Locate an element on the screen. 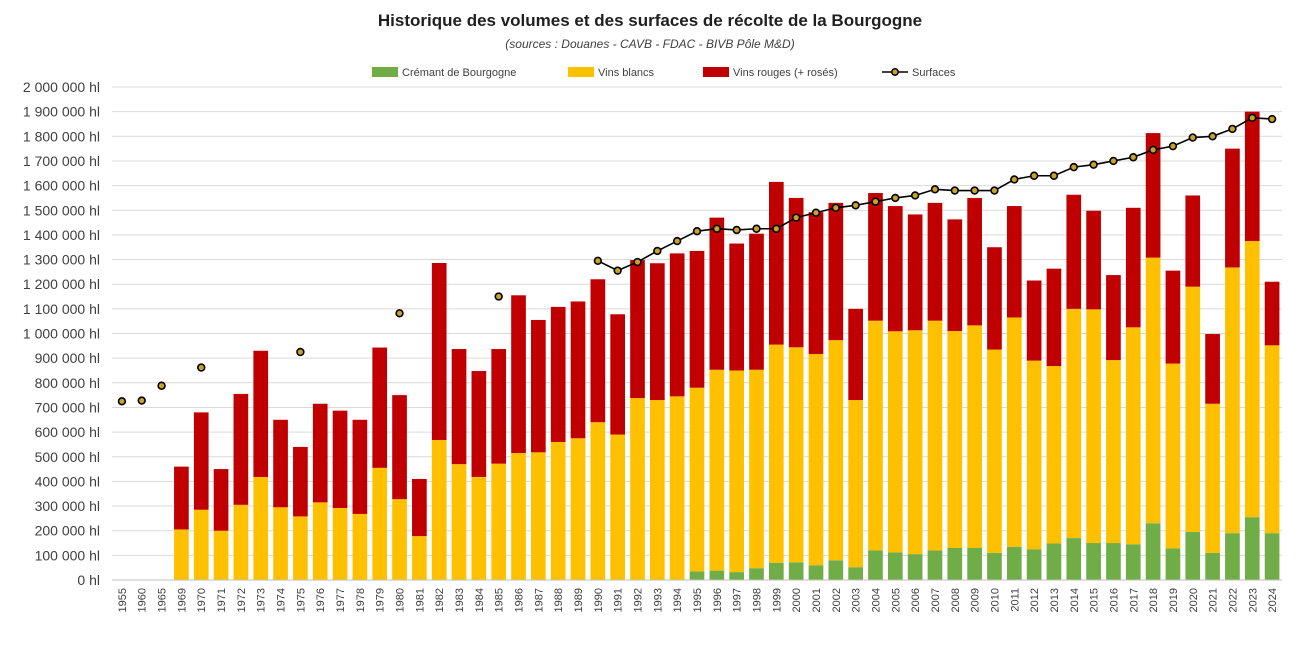 This screenshot has width=1300, height=666. x-tick-label: 1972 is located at coordinates (242, 600).